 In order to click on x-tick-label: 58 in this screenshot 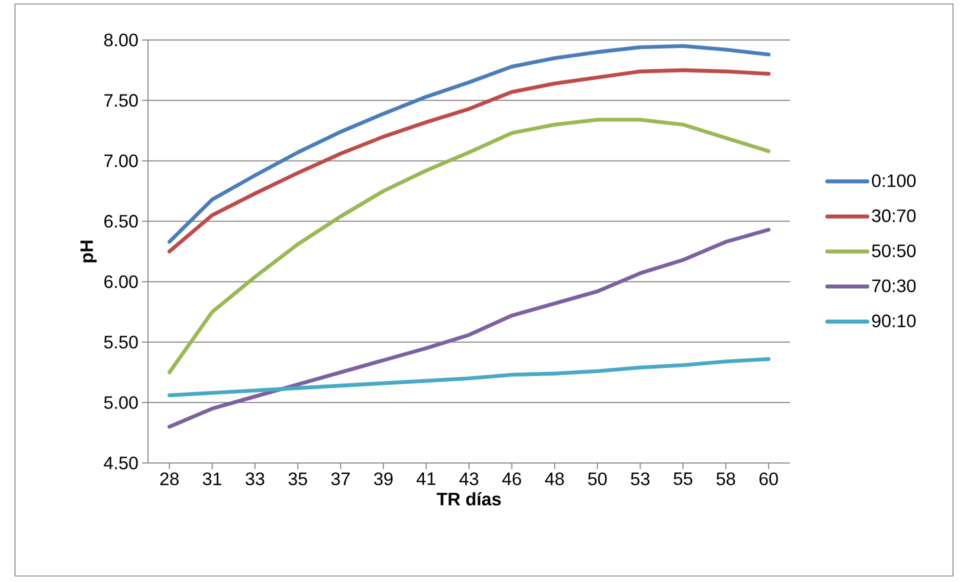, I will do `click(726, 479)`.